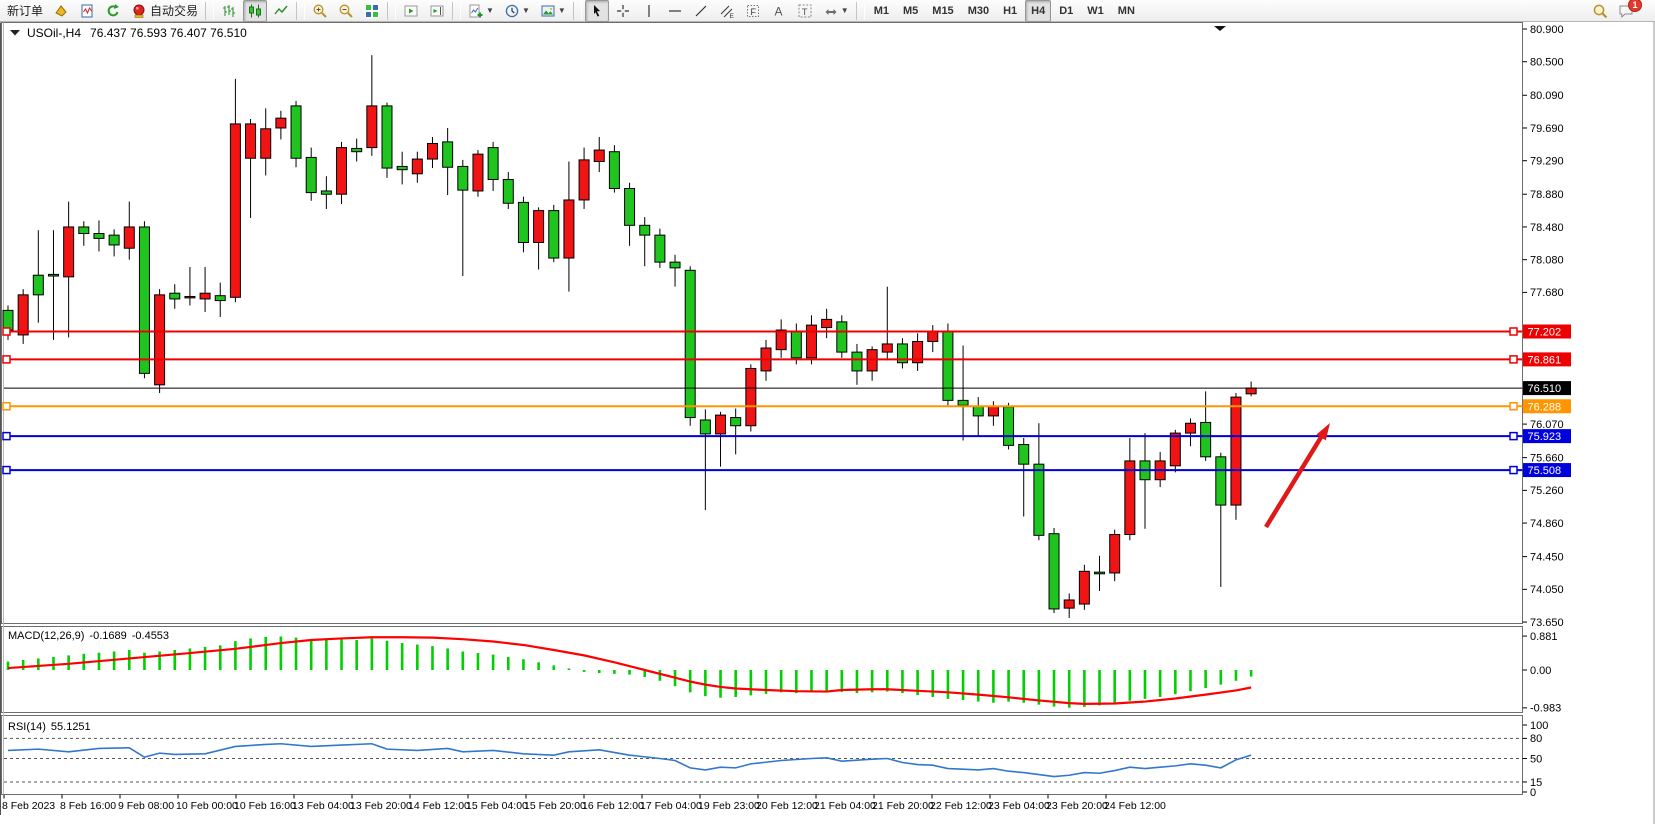 The height and width of the screenshot is (825, 1655). Describe the element at coordinates (281, 11) in the screenshot. I see `line-chart-button` at that location.